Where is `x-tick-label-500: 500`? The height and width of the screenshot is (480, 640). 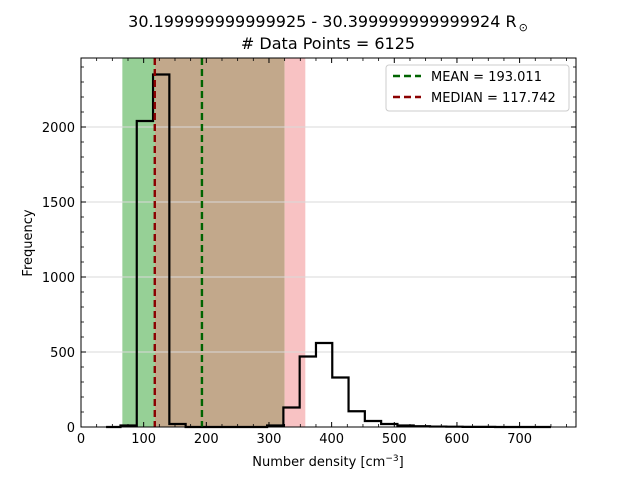
x-tick-label-500: 500 is located at coordinates (394, 439).